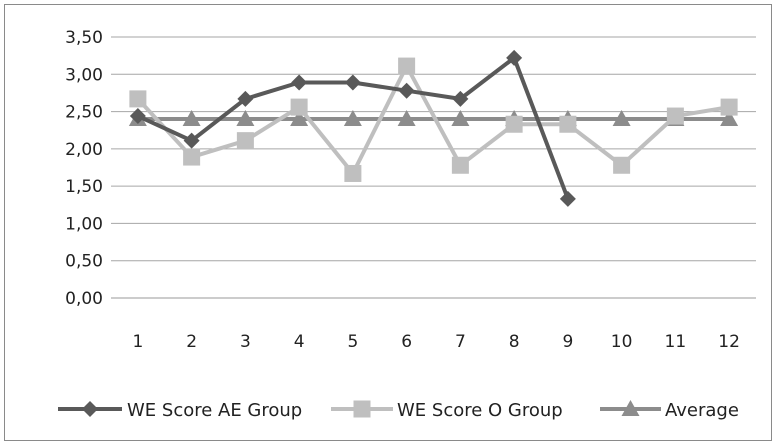  Describe the element at coordinates (676, 342) in the screenshot. I see `x-tick-label: 11` at that location.